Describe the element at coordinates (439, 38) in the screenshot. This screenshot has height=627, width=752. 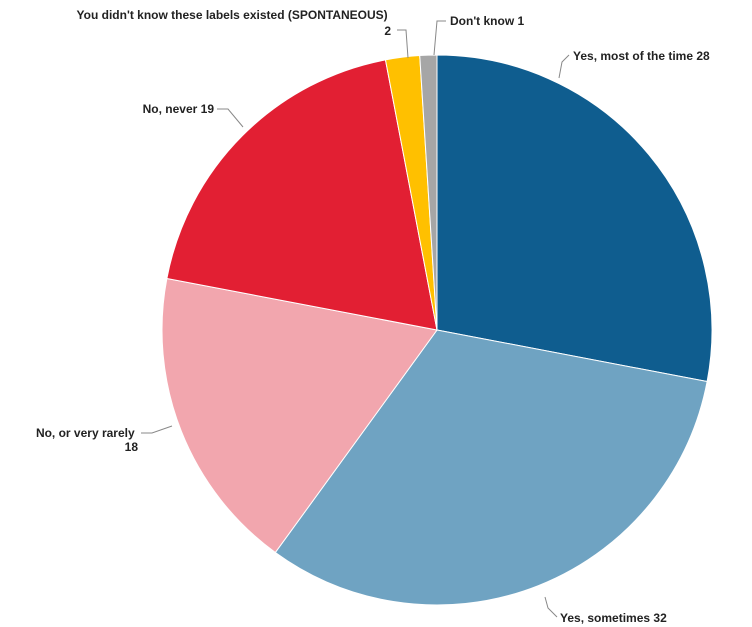
I see `leader-line-dont-know` at that location.